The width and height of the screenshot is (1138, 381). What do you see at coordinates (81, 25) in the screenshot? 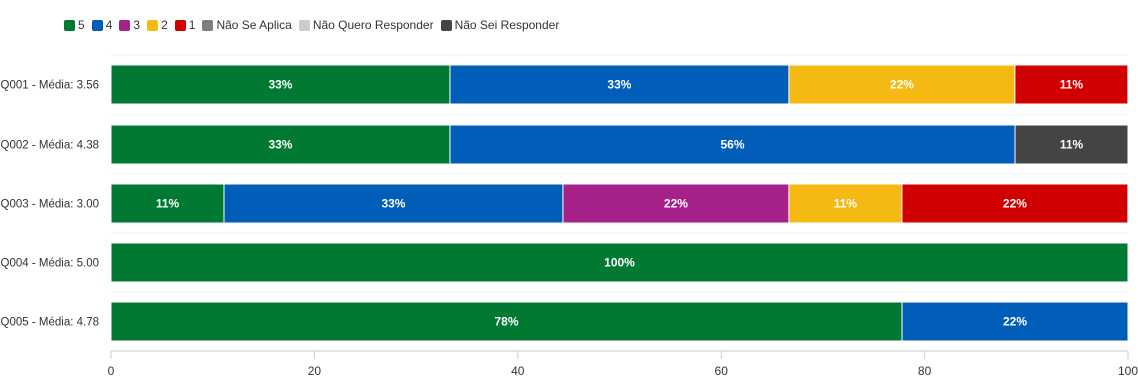
I see `legend-label: 5` at bounding box center [81, 25].